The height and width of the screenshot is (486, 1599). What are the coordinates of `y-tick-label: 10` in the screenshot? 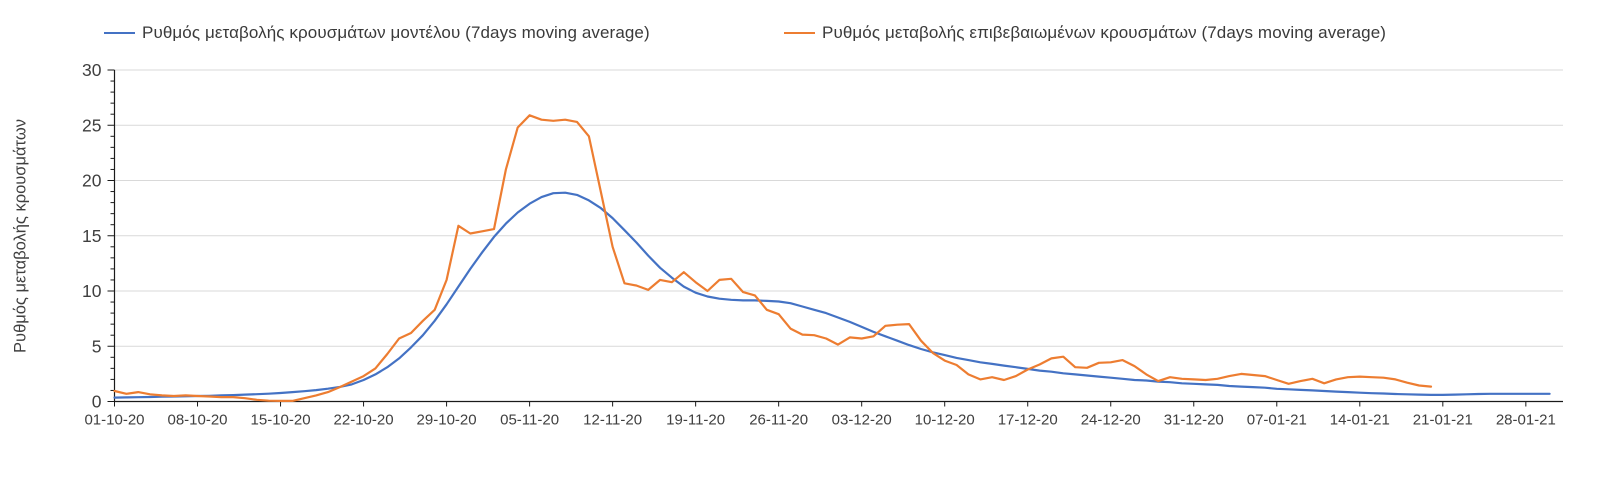 It's located at (92, 291).